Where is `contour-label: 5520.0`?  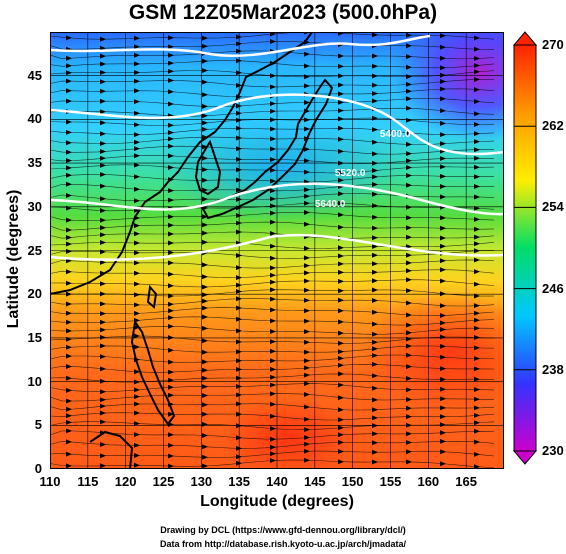 contour-label: 5520.0 is located at coordinates (350, 173).